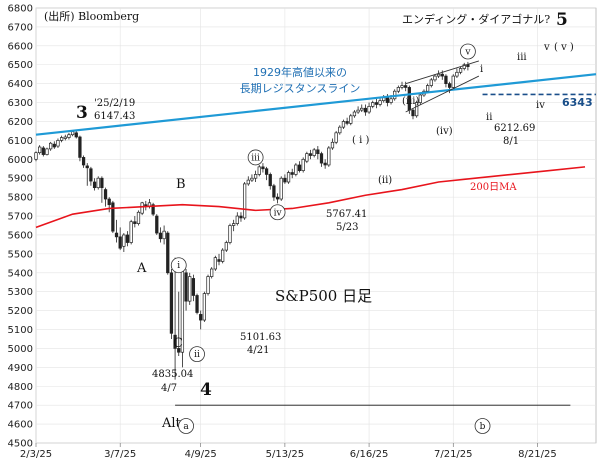 The height and width of the screenshot is (473, 604). Describe the element at coordinates (323, 296) in the screenshot. I see `chart-title: S&P500 日足` at that location.